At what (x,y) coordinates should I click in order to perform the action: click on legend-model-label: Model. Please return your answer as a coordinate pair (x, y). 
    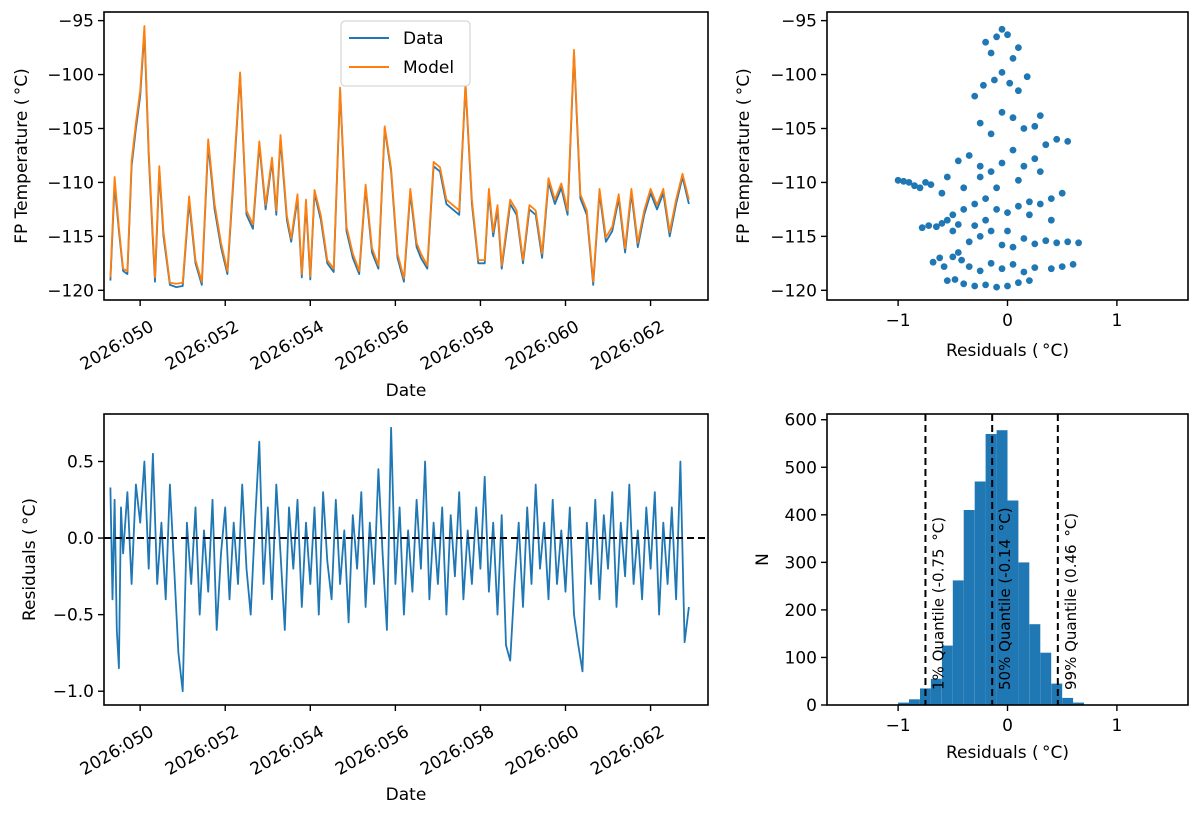
    Looking at the image, I should click on (428, 68).